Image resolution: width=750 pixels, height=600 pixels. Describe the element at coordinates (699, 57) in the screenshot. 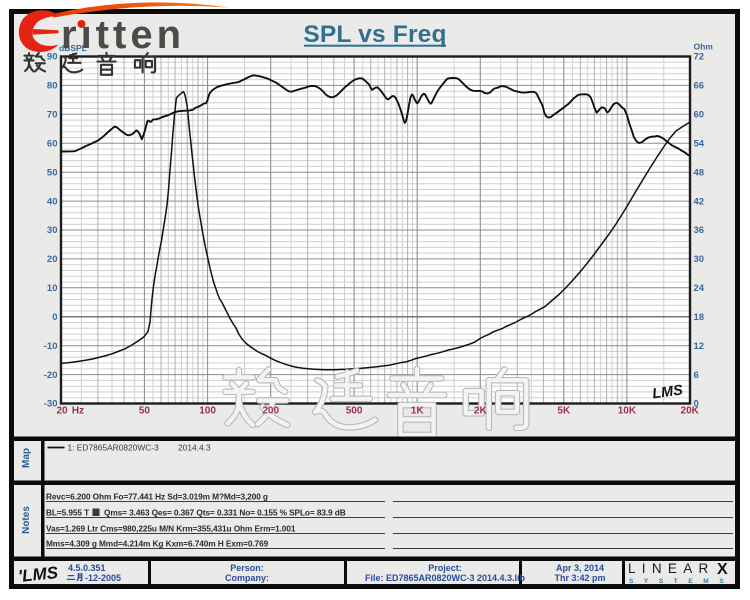

I see `svg-text: 72` at that location.